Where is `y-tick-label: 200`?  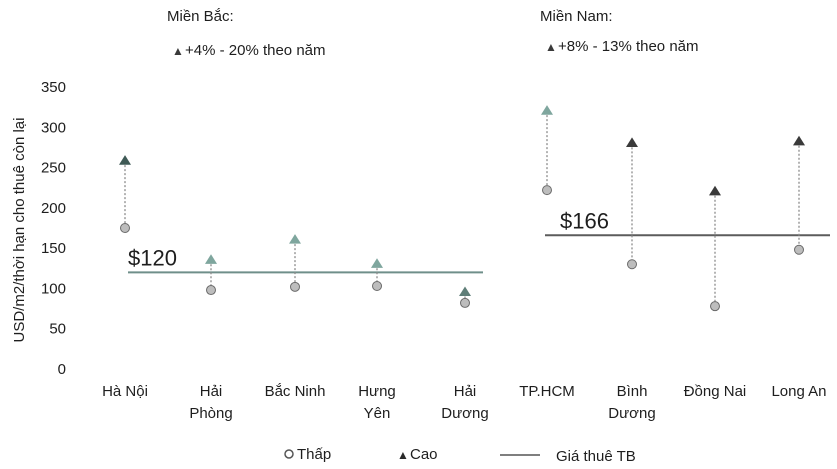 y-tick-label: 200 is located at coordinates (53, 208).